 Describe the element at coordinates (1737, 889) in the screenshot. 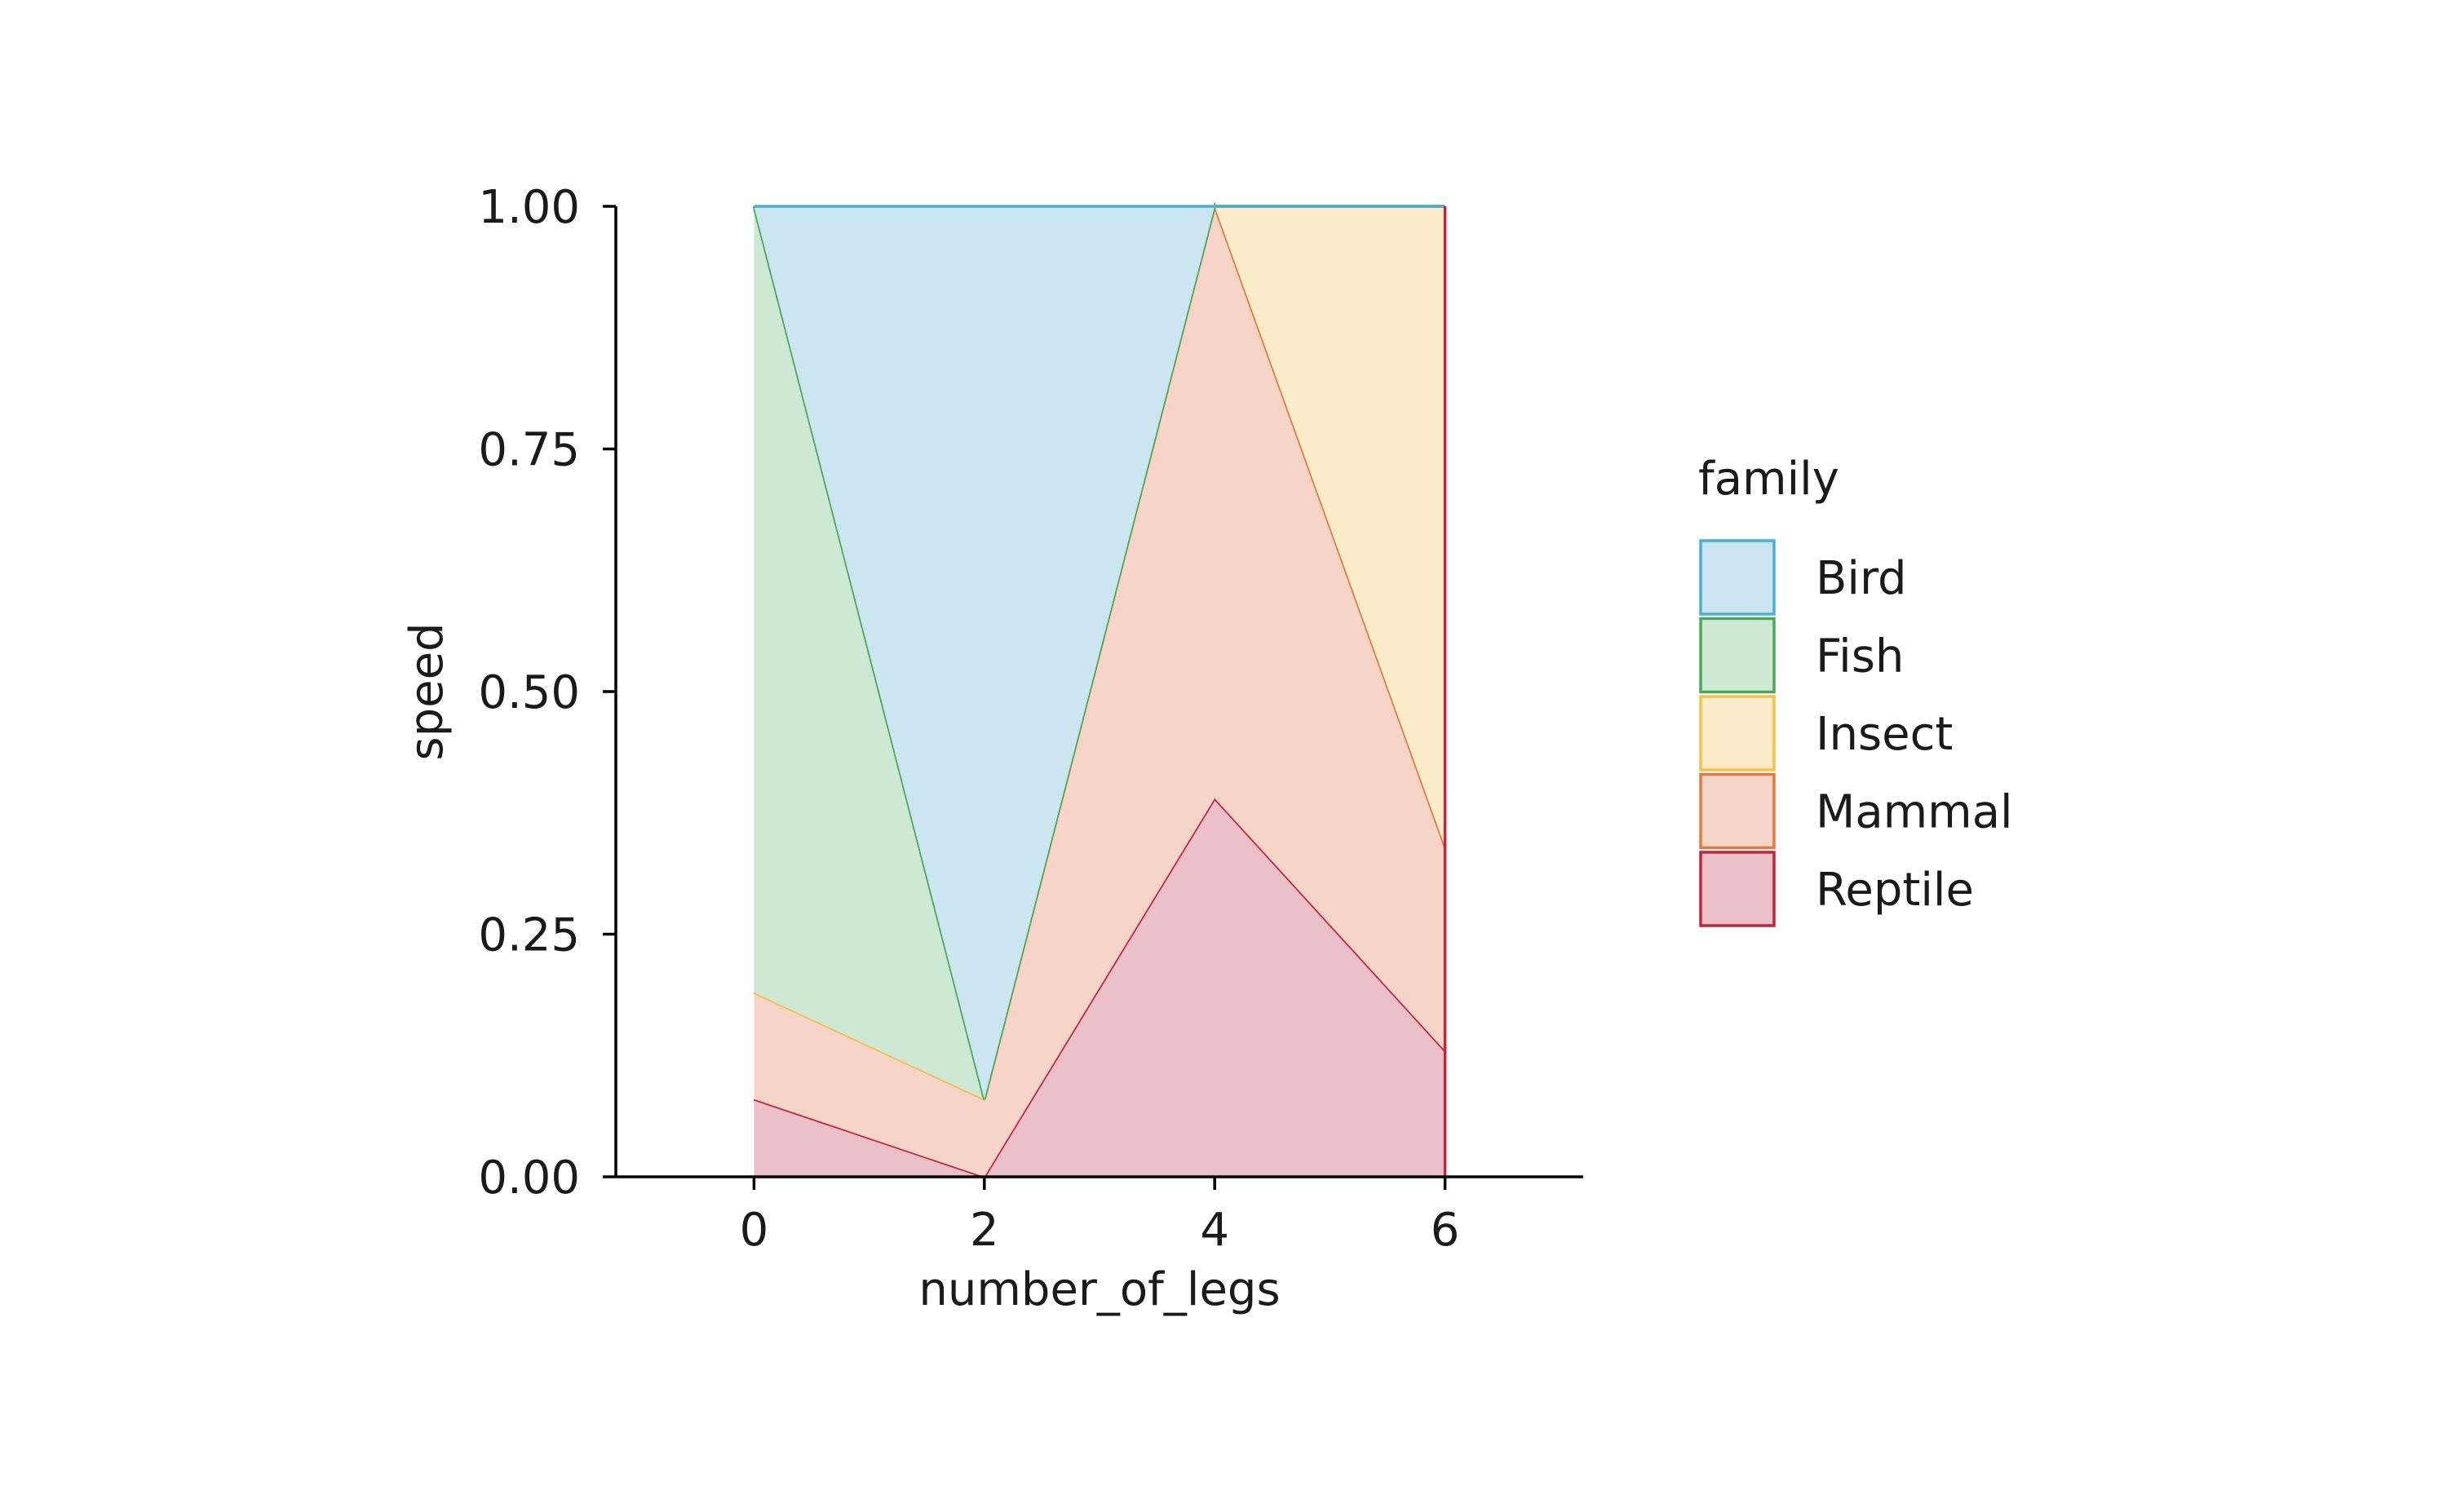

I see `legend-swatch-reptile` at that location.